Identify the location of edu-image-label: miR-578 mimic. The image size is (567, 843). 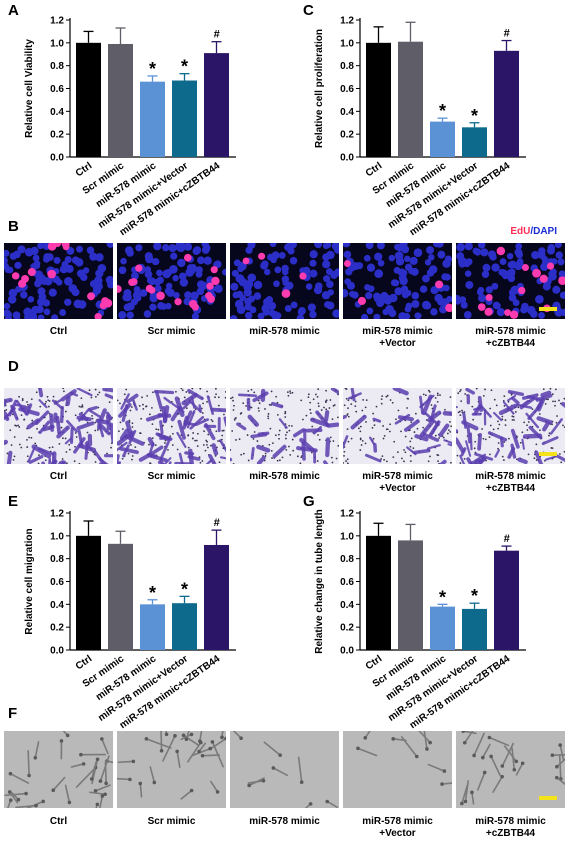
(284, 338).